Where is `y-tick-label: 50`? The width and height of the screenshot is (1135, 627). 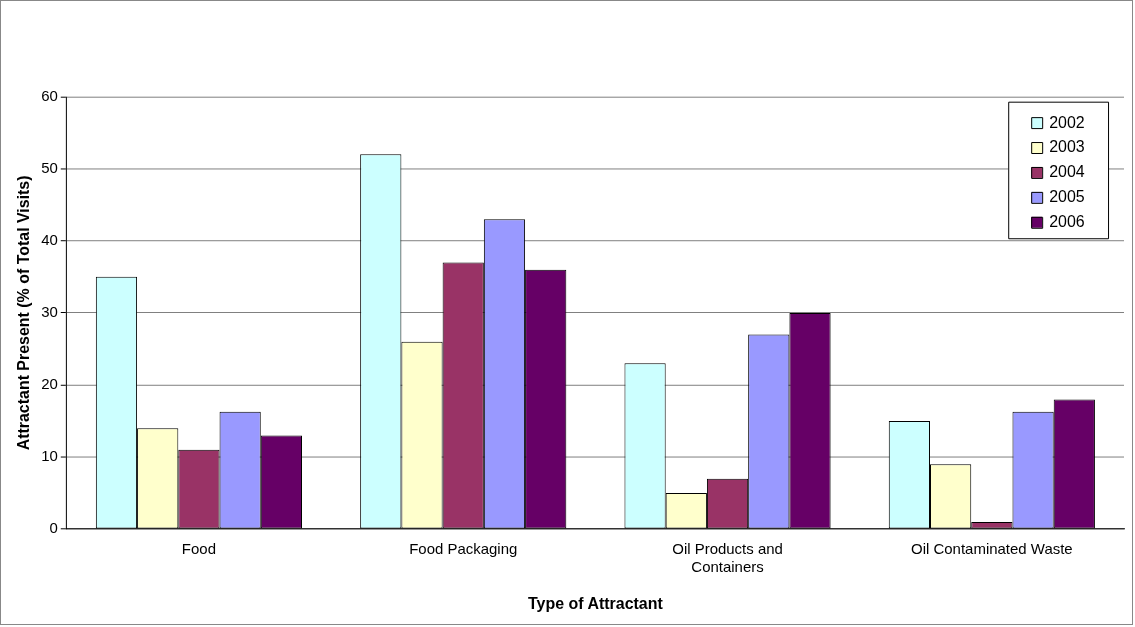
y-tick-label: 50 is located at coordinates (49, 167).